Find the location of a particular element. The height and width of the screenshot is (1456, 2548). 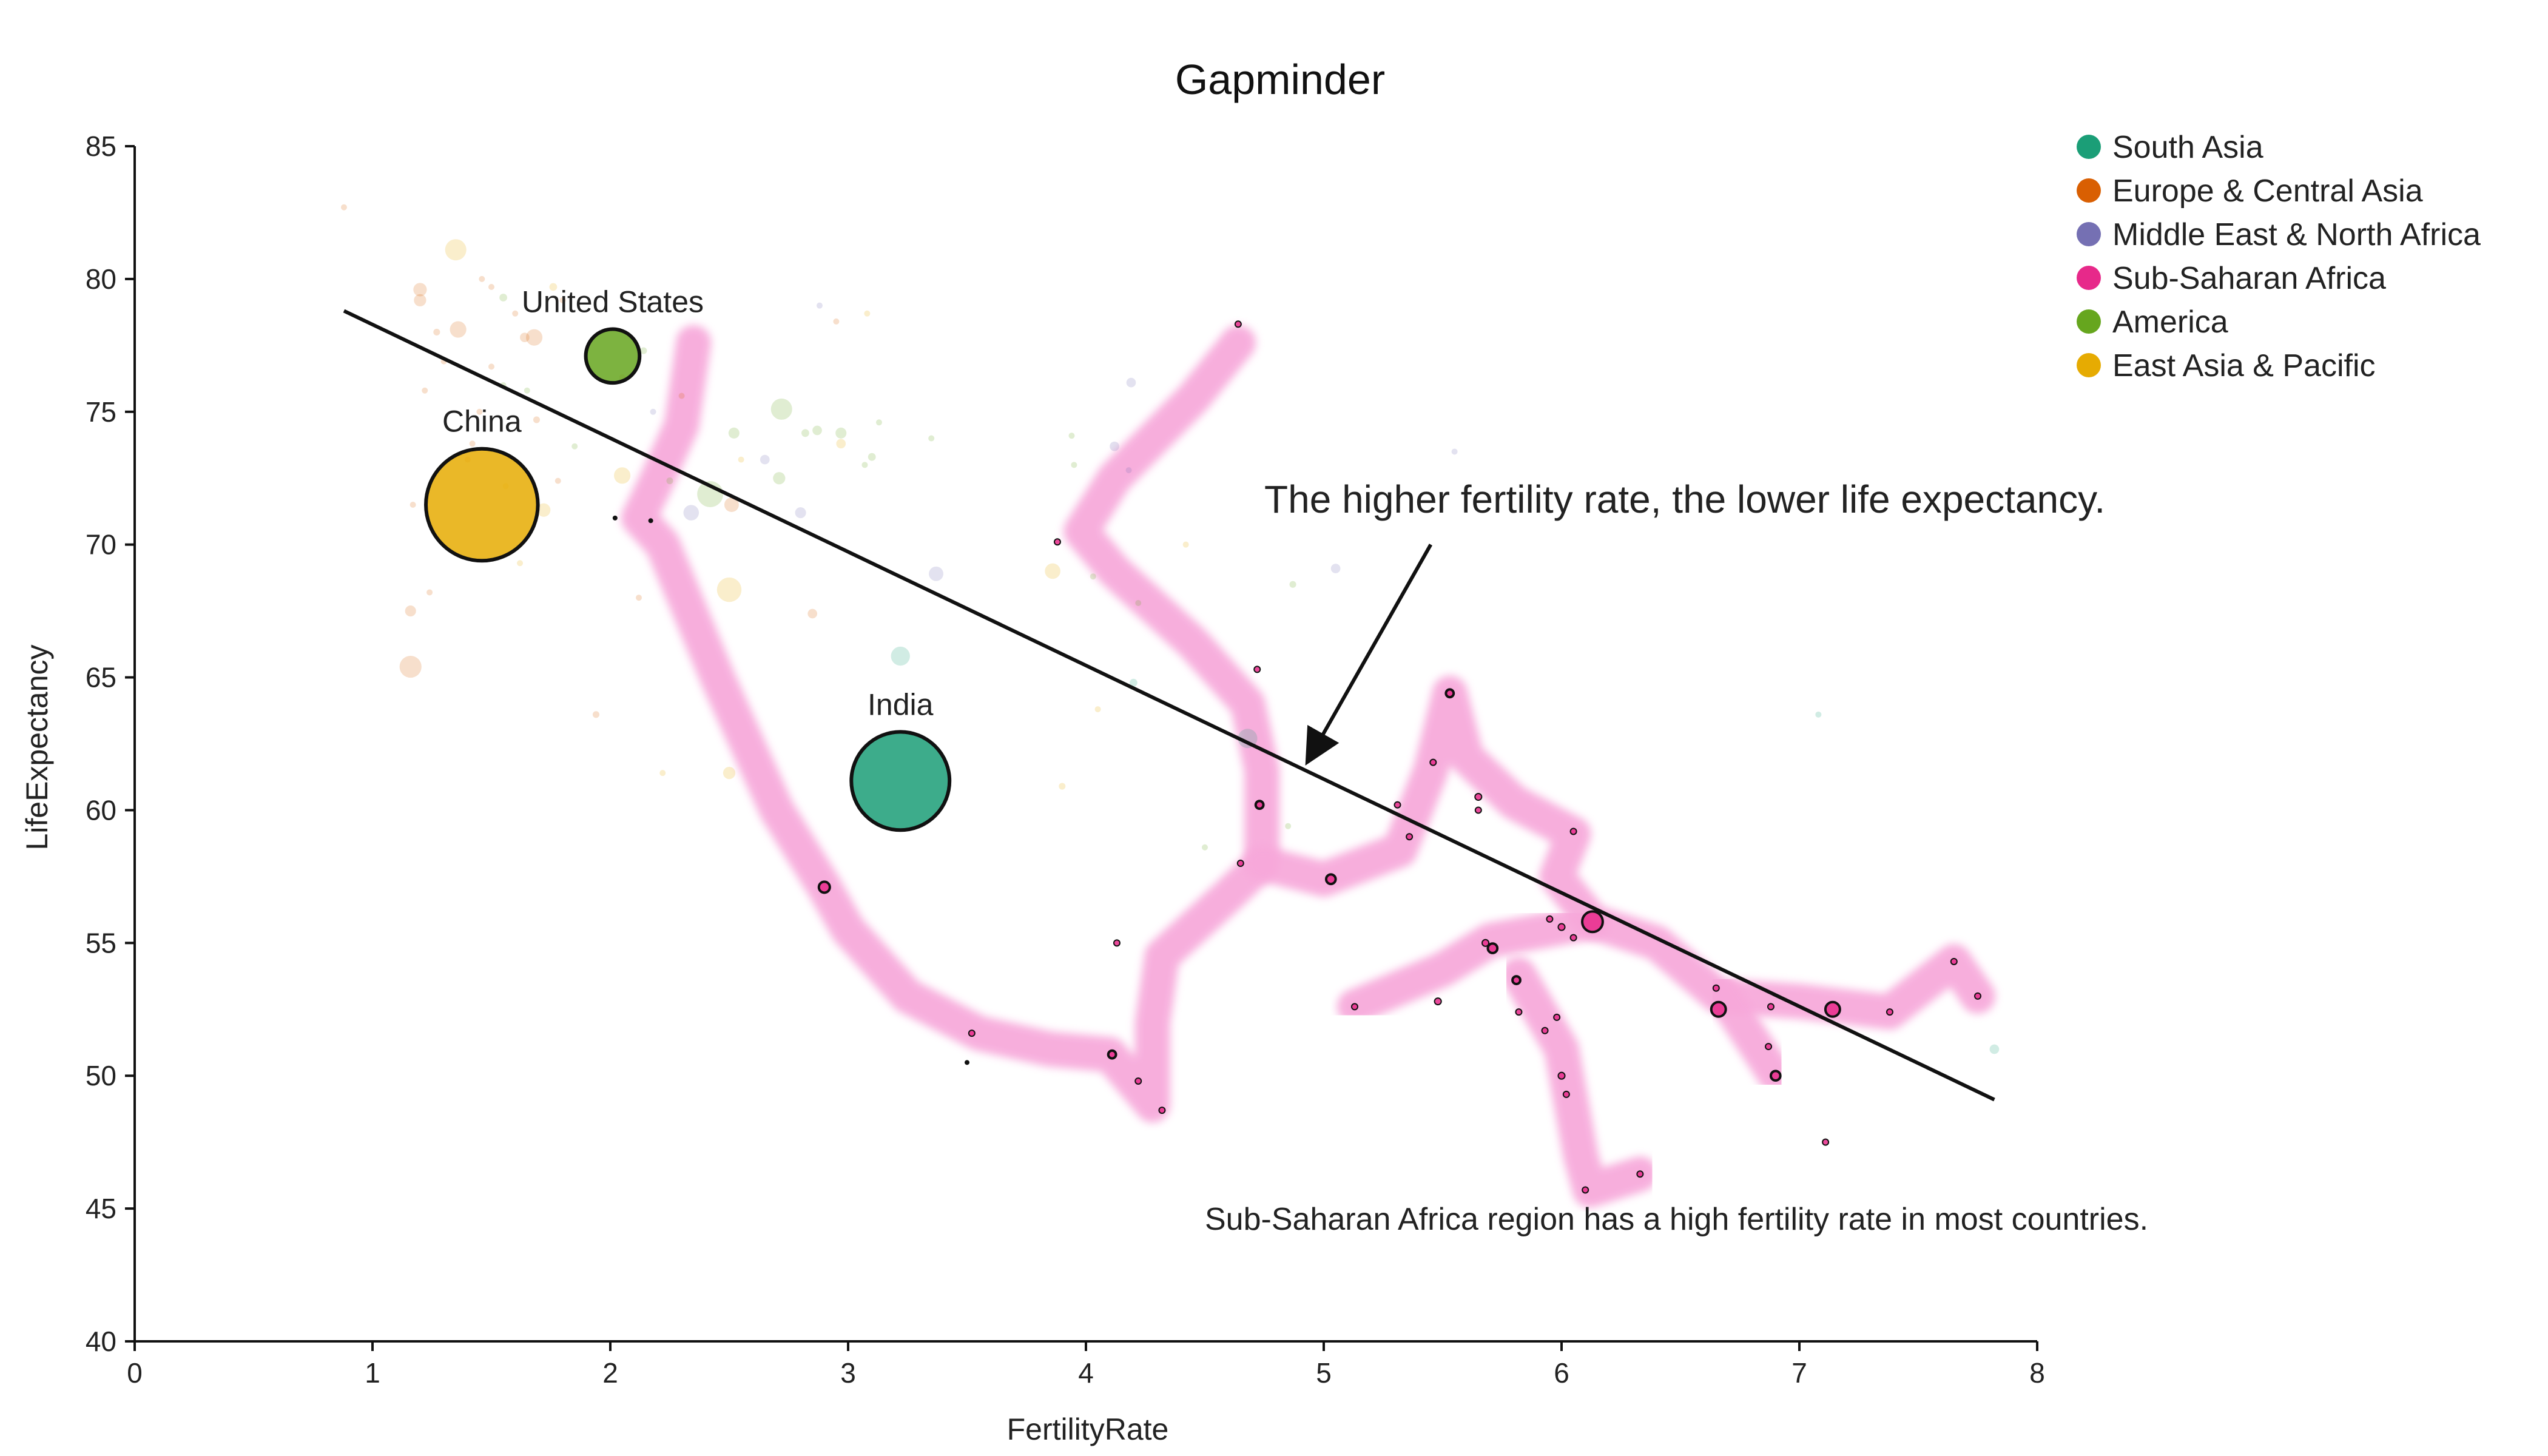

point-united-states is located at coordinates (613, 356).